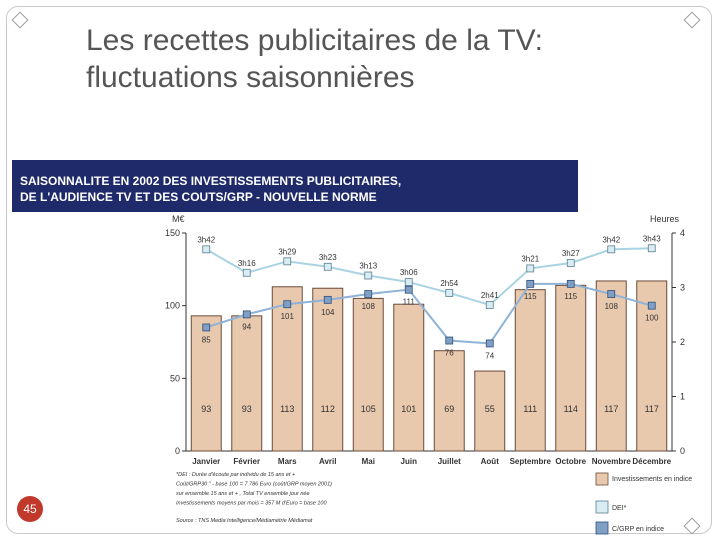  Describe the element at coordinates (287, 461) in the screenshot. I see `x-tick-label: Mars` at that location.